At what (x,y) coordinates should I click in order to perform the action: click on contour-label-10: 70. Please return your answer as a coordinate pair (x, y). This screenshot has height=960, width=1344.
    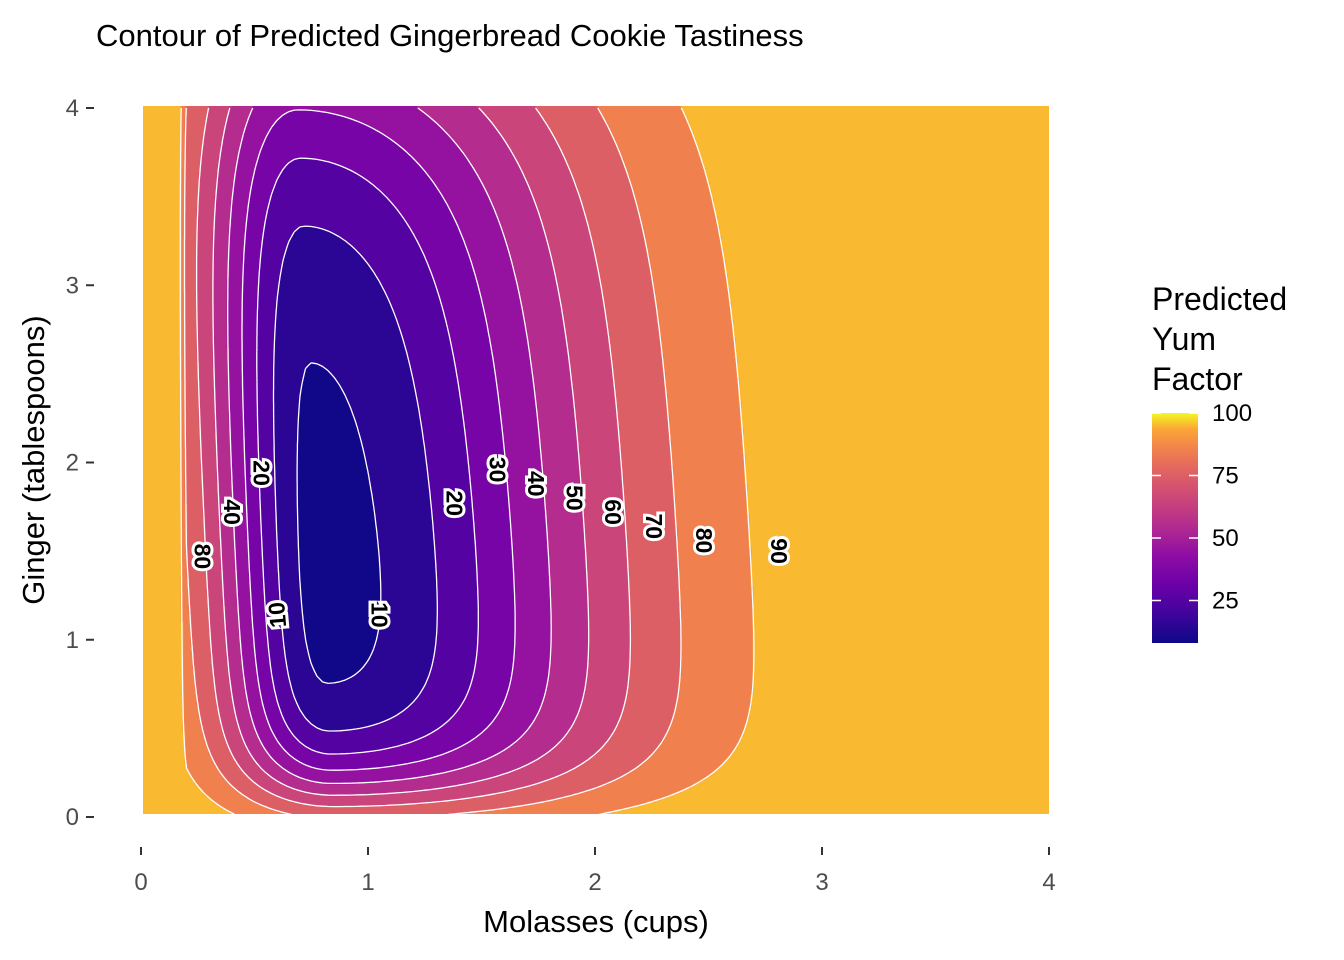
    Looking at the image, I should click on (654, 527).